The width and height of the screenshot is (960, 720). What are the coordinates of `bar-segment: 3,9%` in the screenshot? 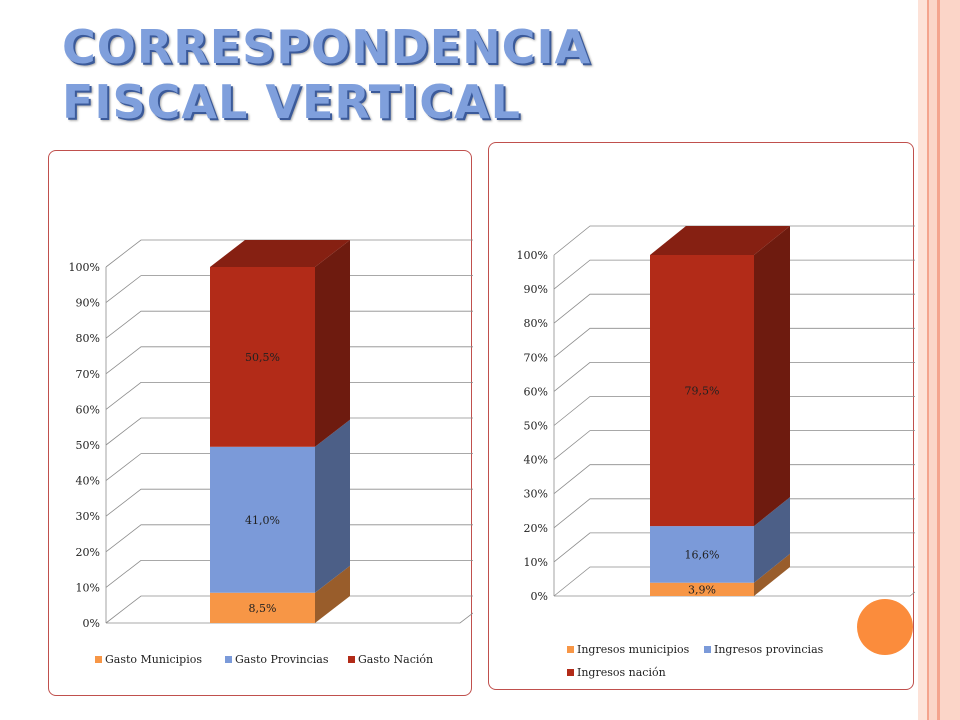 It's located at (720, 574).